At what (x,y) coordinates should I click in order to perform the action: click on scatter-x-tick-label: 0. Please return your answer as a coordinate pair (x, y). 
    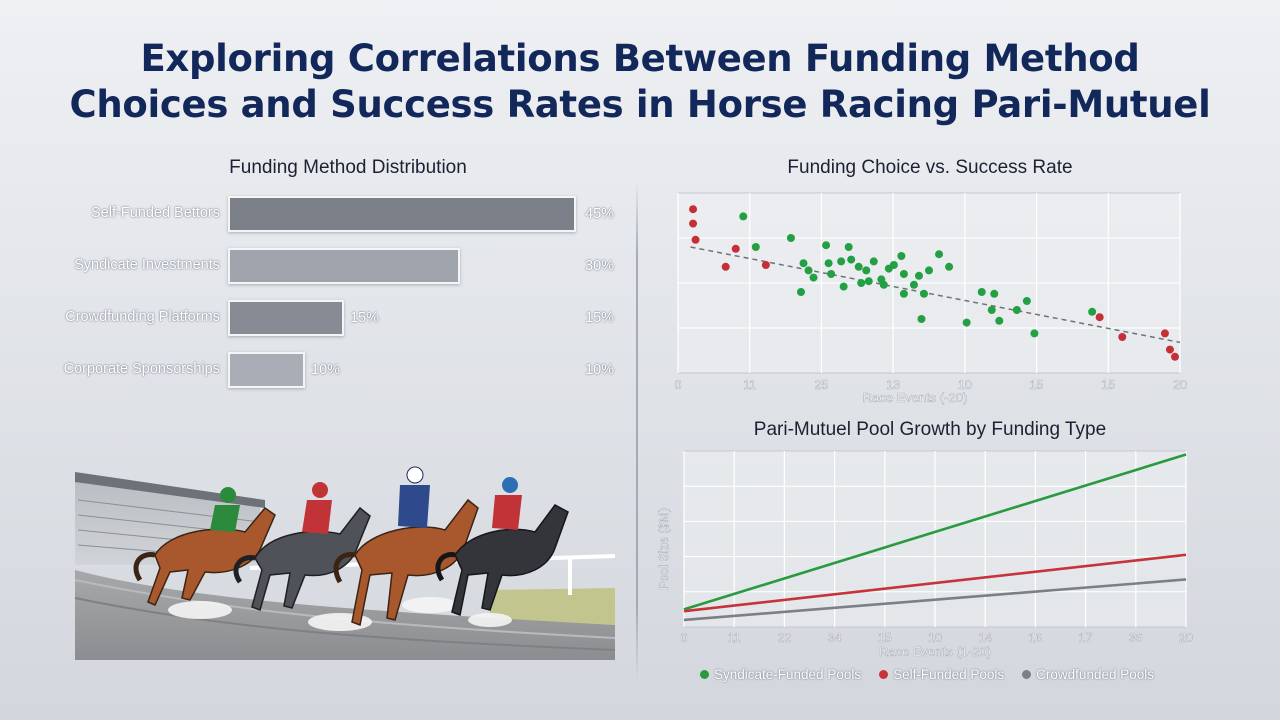
    Looking at the image, I should click on (678, 385).